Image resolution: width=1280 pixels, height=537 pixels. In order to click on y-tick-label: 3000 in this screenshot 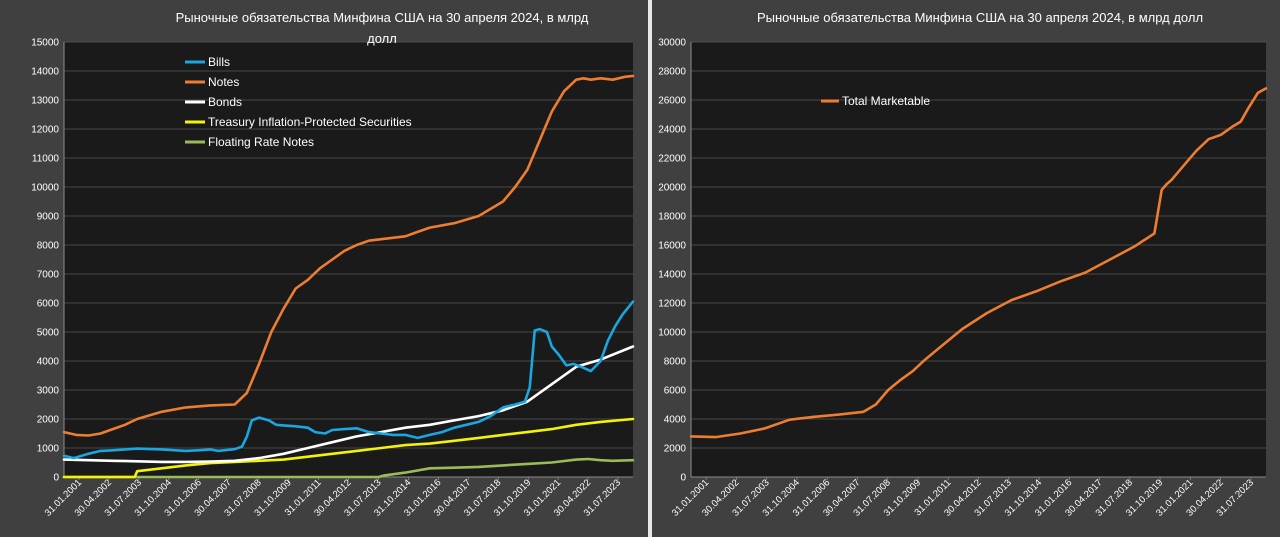, I will do `click(48, 391)`.